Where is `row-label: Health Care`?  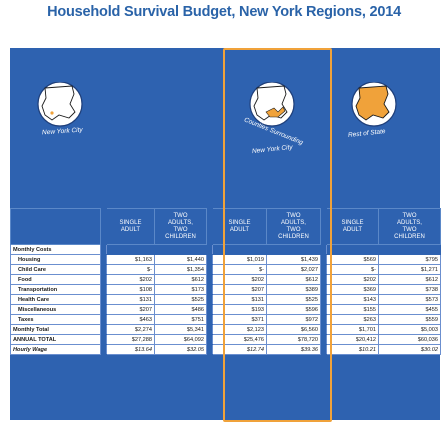
row-label: Health Care is located at coordinates (55, 299).